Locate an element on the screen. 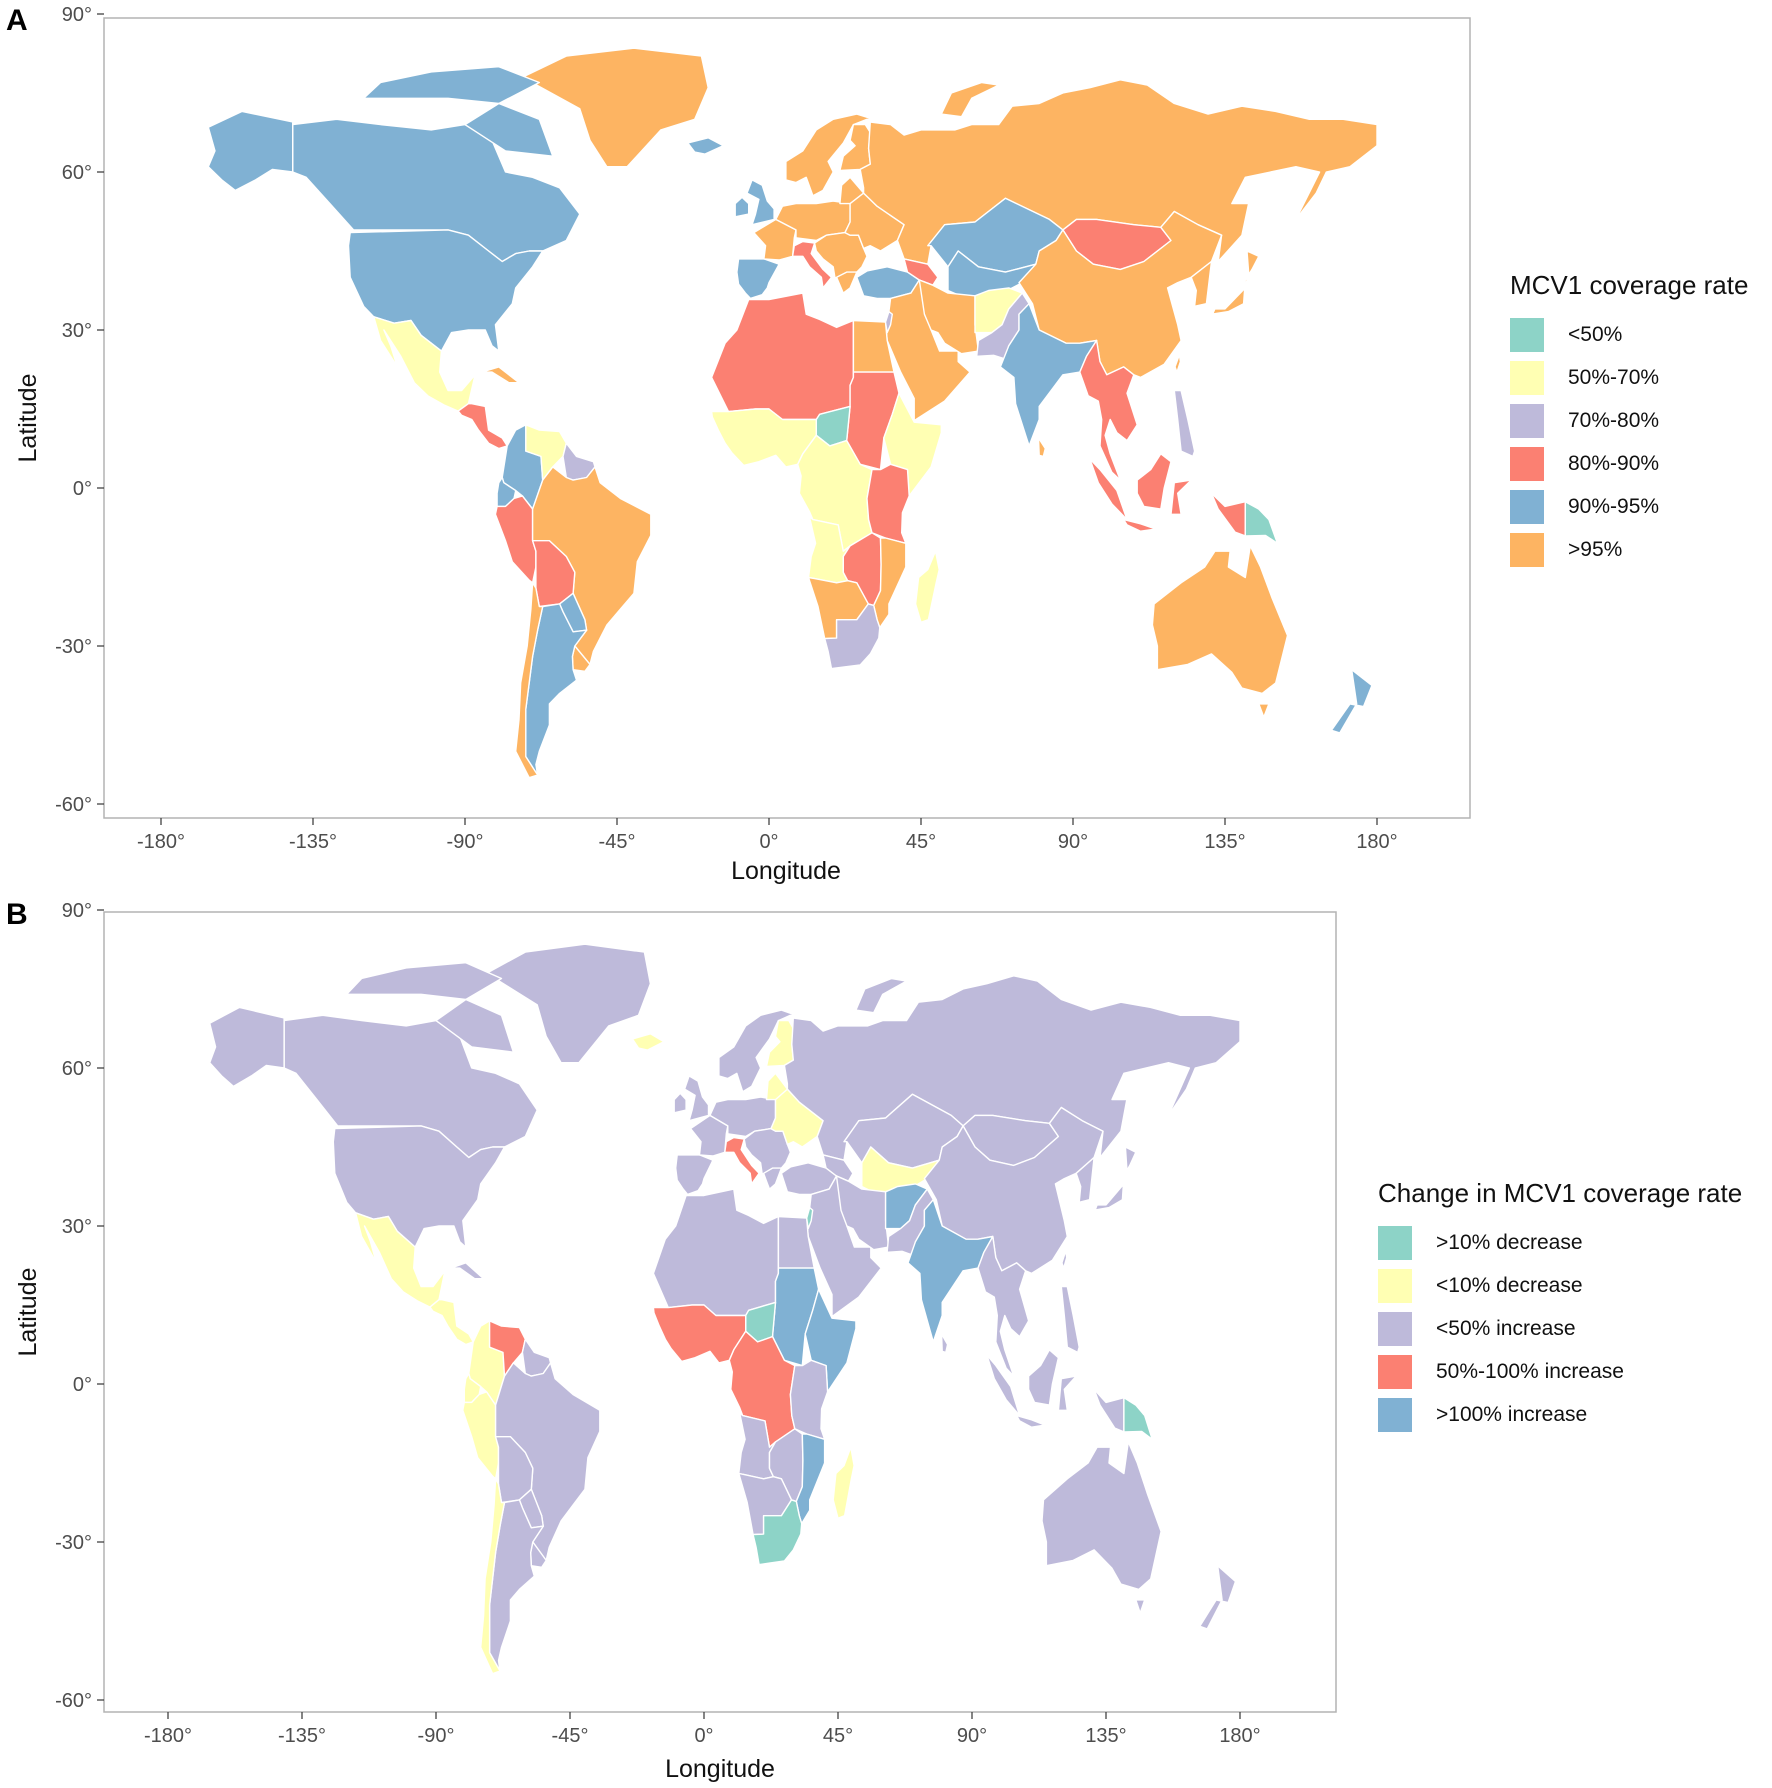 This screenshot has height=1788, width=1772. region-southeast-asia is located at coordinates (1003, 1306).